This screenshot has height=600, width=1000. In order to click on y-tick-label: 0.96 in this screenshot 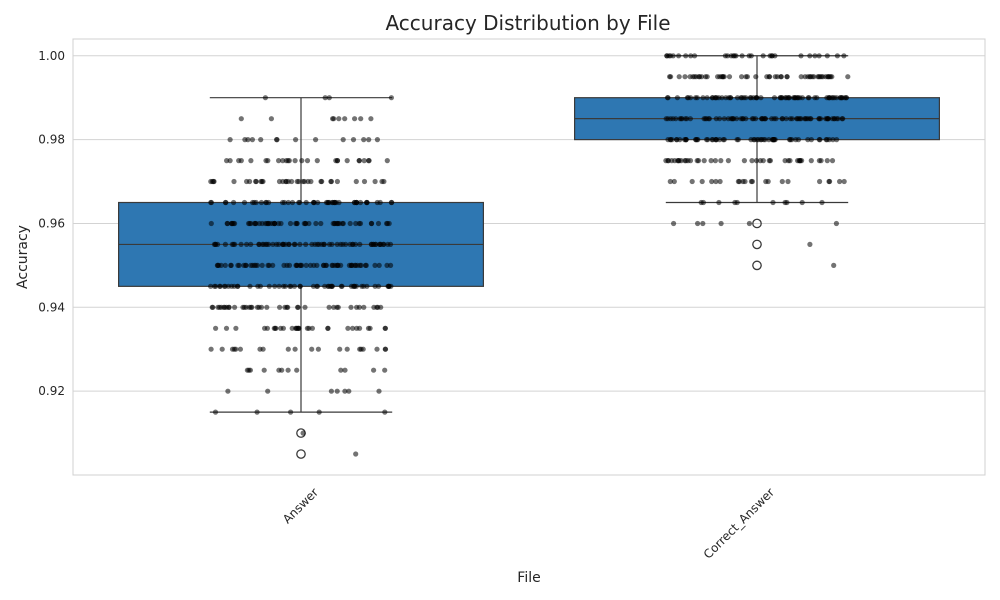, I will do `click(51, 223)`.